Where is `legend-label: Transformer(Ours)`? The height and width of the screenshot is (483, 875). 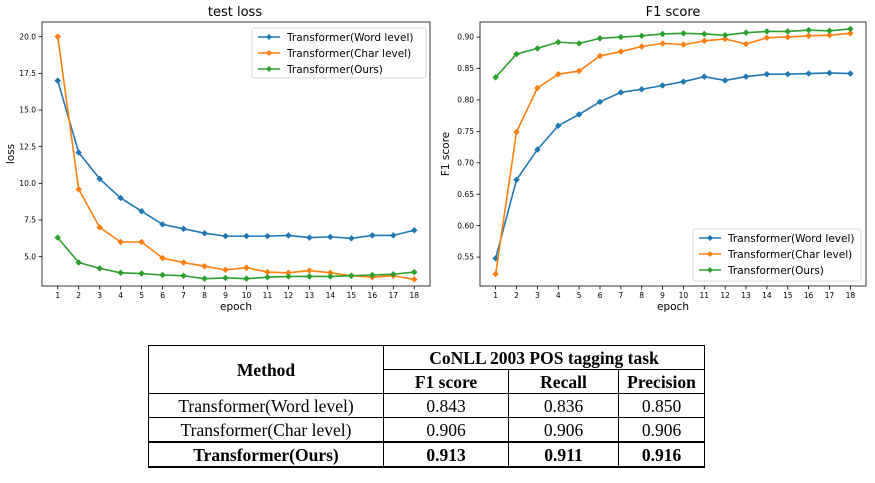
legend-label: Transformer(Ours) is located at coordinates (775, 271).